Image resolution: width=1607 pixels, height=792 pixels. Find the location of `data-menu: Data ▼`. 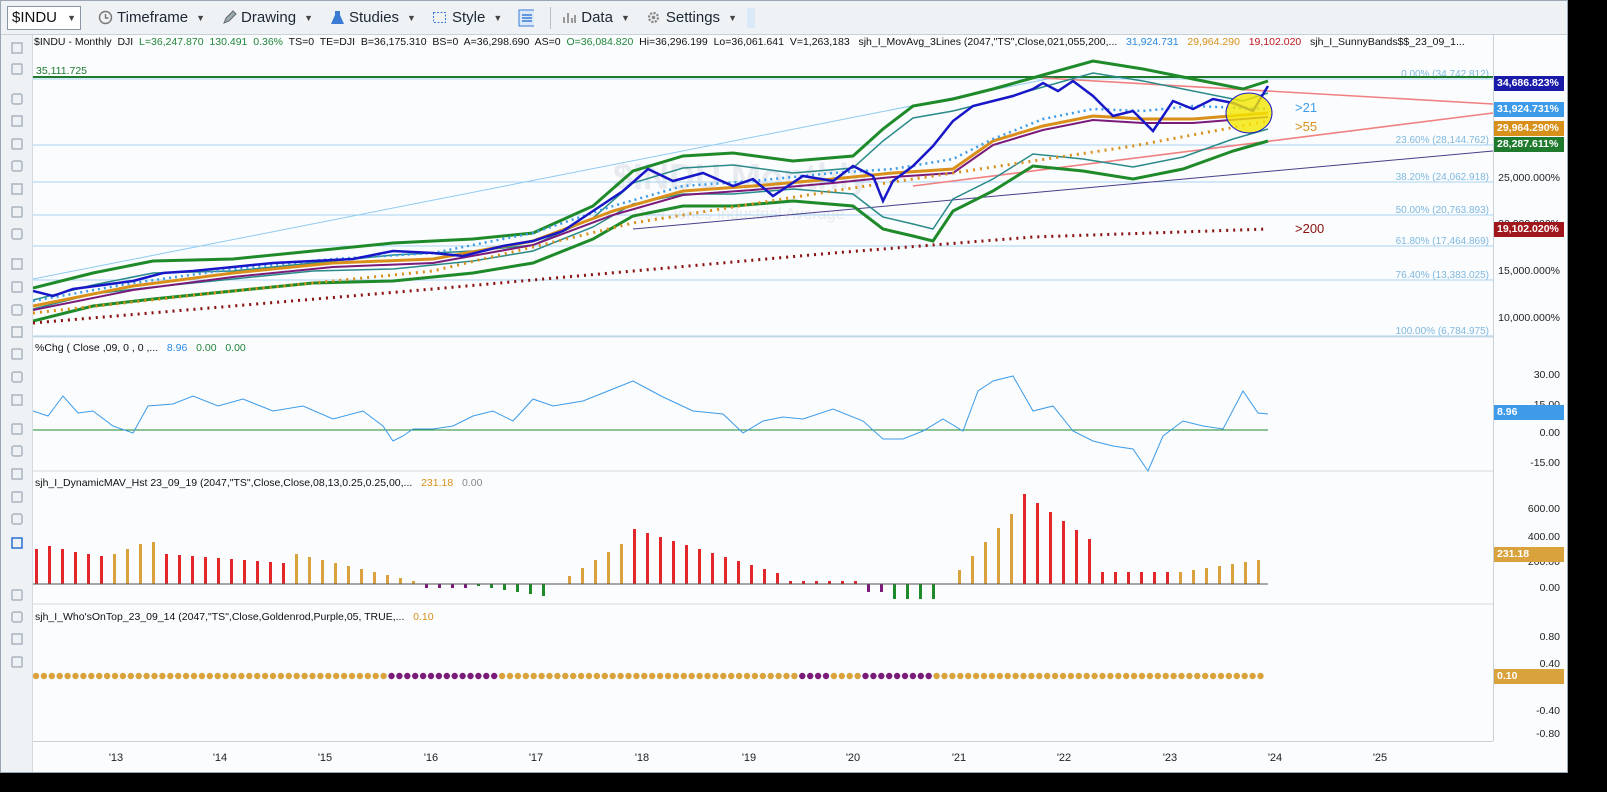

data-menu: Data ▼ is located at coordinates (595, 18).